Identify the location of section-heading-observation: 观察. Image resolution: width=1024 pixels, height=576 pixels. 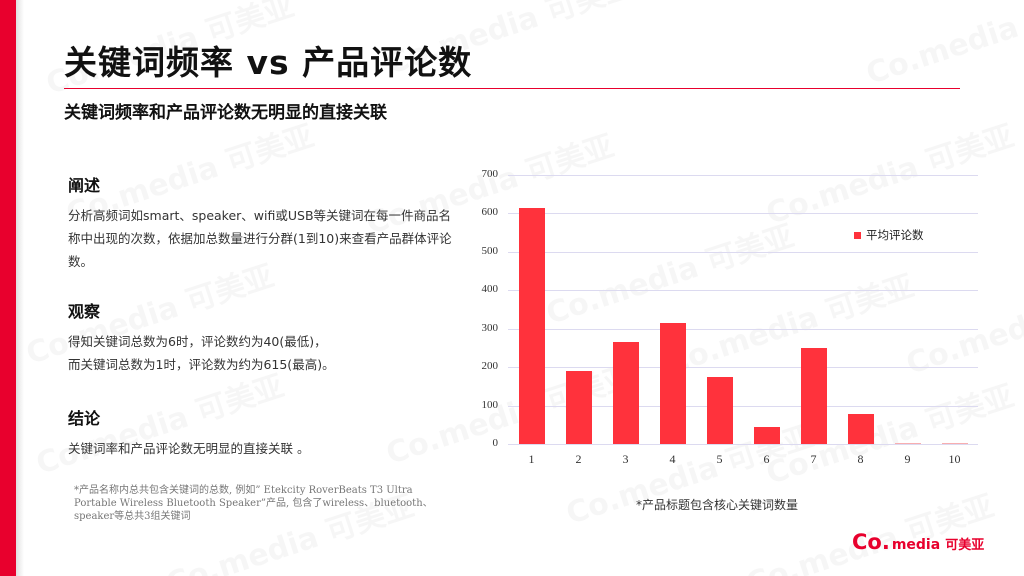
(84, 311).